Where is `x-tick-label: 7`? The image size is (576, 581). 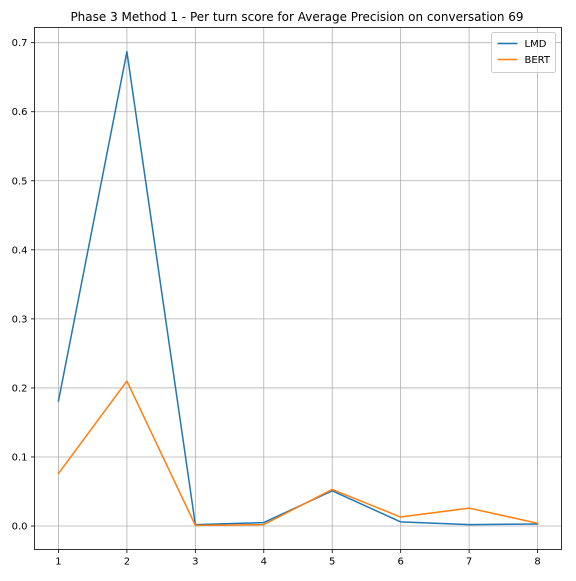
x-tick-label: 7 is located at coordinates (469, 562).